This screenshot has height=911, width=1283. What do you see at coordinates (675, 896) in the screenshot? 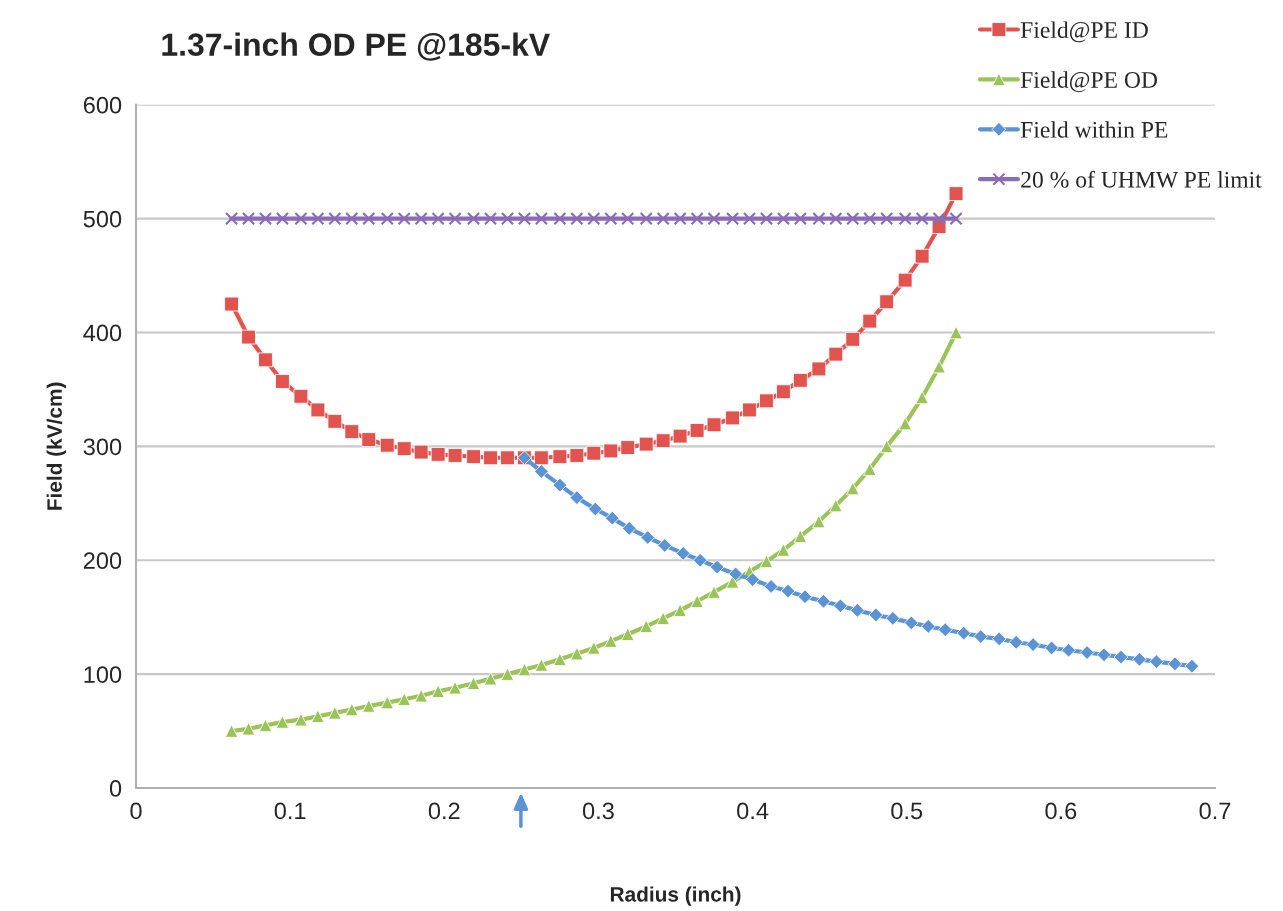
I see `x-axis-title: Radius (inch)` at bounding box center [675, 896].